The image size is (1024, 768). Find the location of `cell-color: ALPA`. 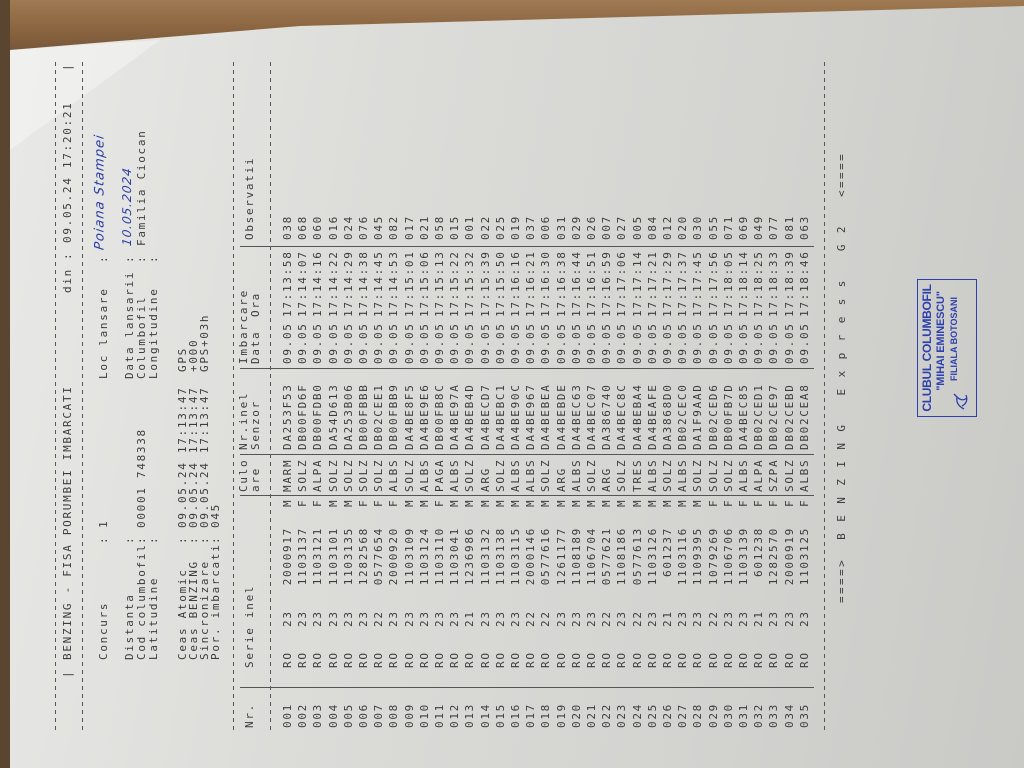

cell-color: ALPA is located at coordinates (759, 475).